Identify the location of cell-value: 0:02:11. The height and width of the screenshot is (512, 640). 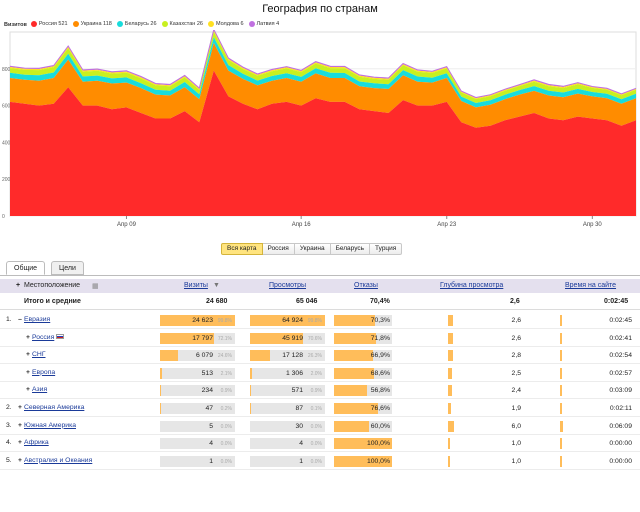
(620, 408).